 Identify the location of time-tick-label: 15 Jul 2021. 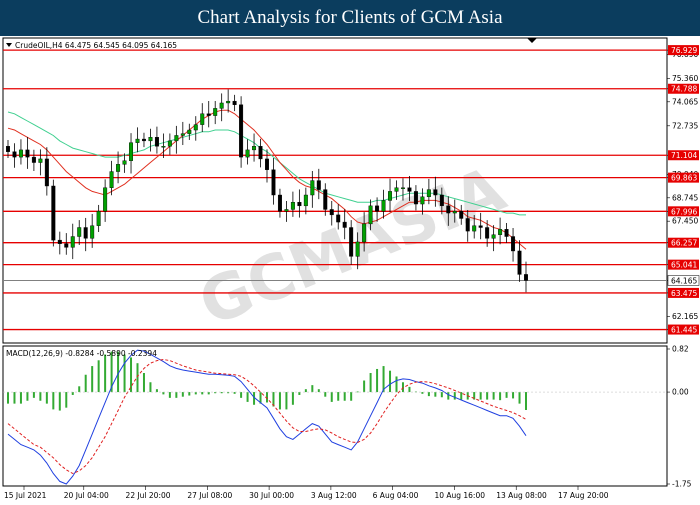
(25, 495).